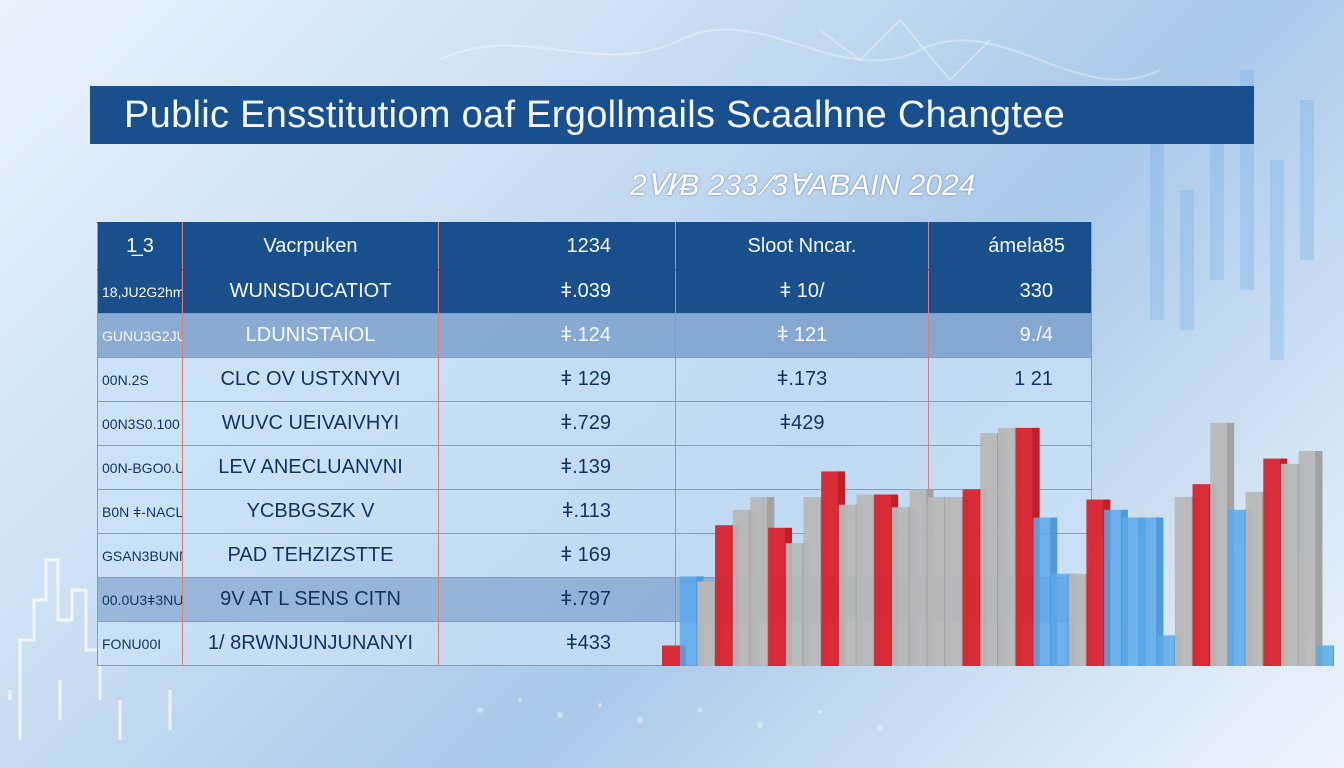 The width and height of the screenshot is (1344, 768). What do you see at coordinates (310, 467) in the screenshot?
I see `row-name: LEV ANECLUANVNI` at bounding box center [310, 467].